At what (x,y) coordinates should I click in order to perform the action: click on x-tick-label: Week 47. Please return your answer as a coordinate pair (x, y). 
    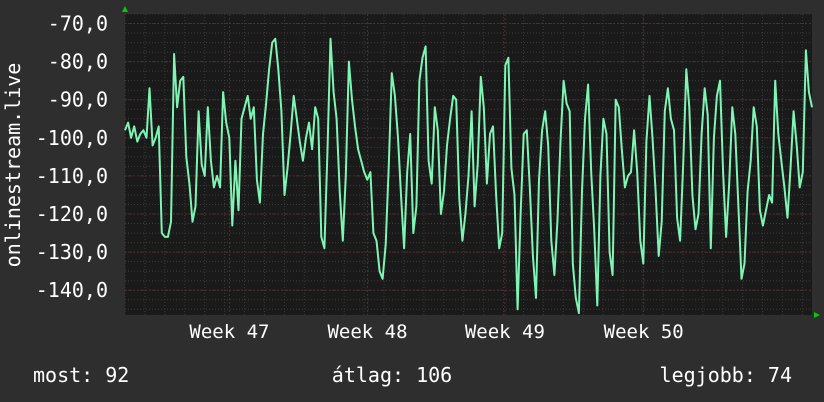
    Looking at the image, I should click on (229, 332).